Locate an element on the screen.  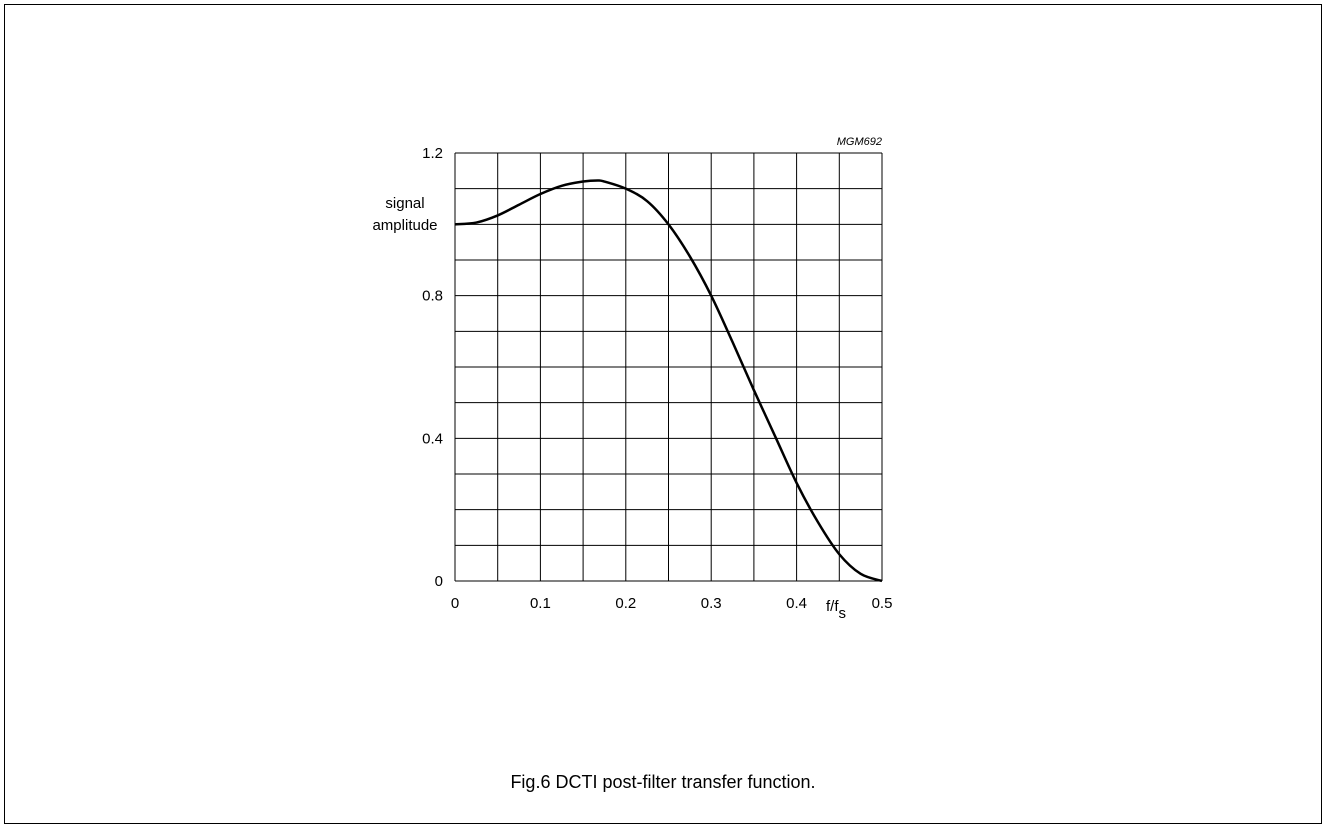
y-tick-label: 0 is located at coordinates (439, 581).